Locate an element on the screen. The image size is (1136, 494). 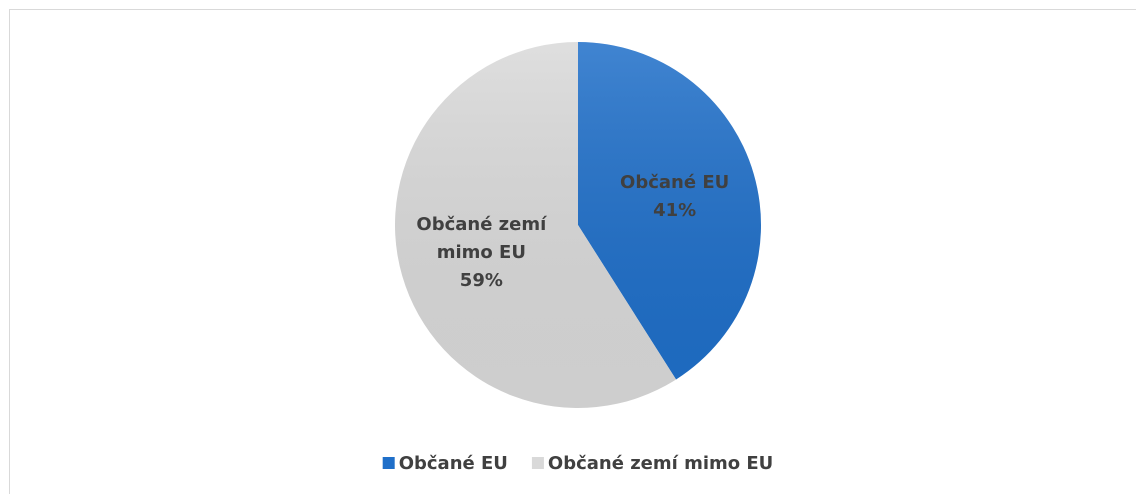
legend-label: Občané zemí mimo EU is located at coordinates (660, 463).